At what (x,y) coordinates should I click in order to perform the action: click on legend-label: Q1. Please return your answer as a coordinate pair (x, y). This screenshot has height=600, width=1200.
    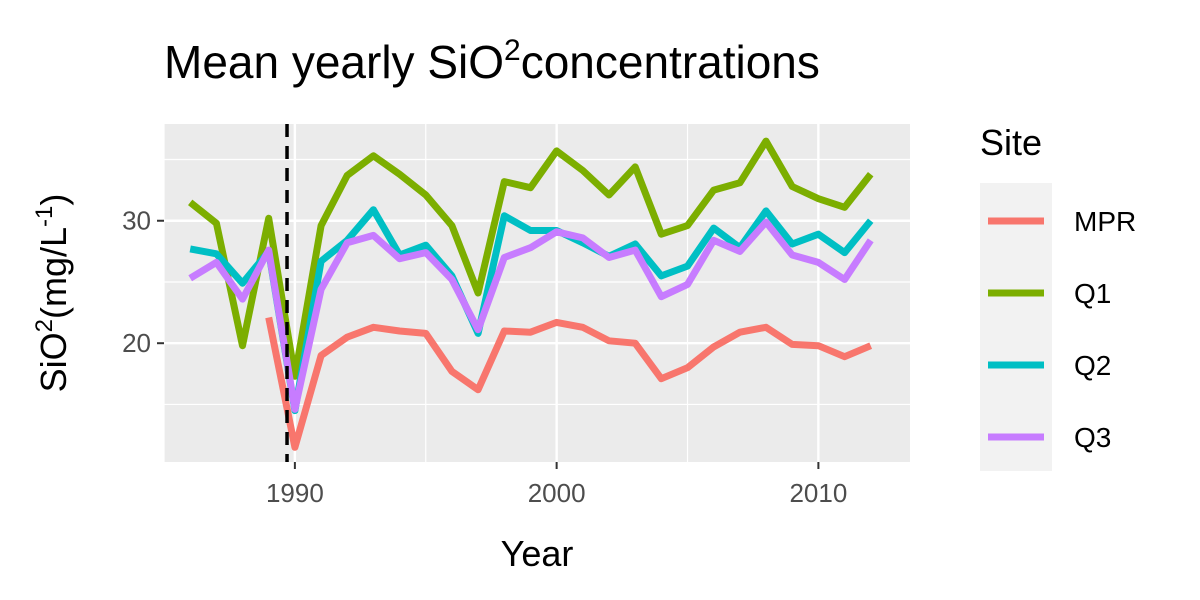
    Looking at the image, I should click on (1092, 293).